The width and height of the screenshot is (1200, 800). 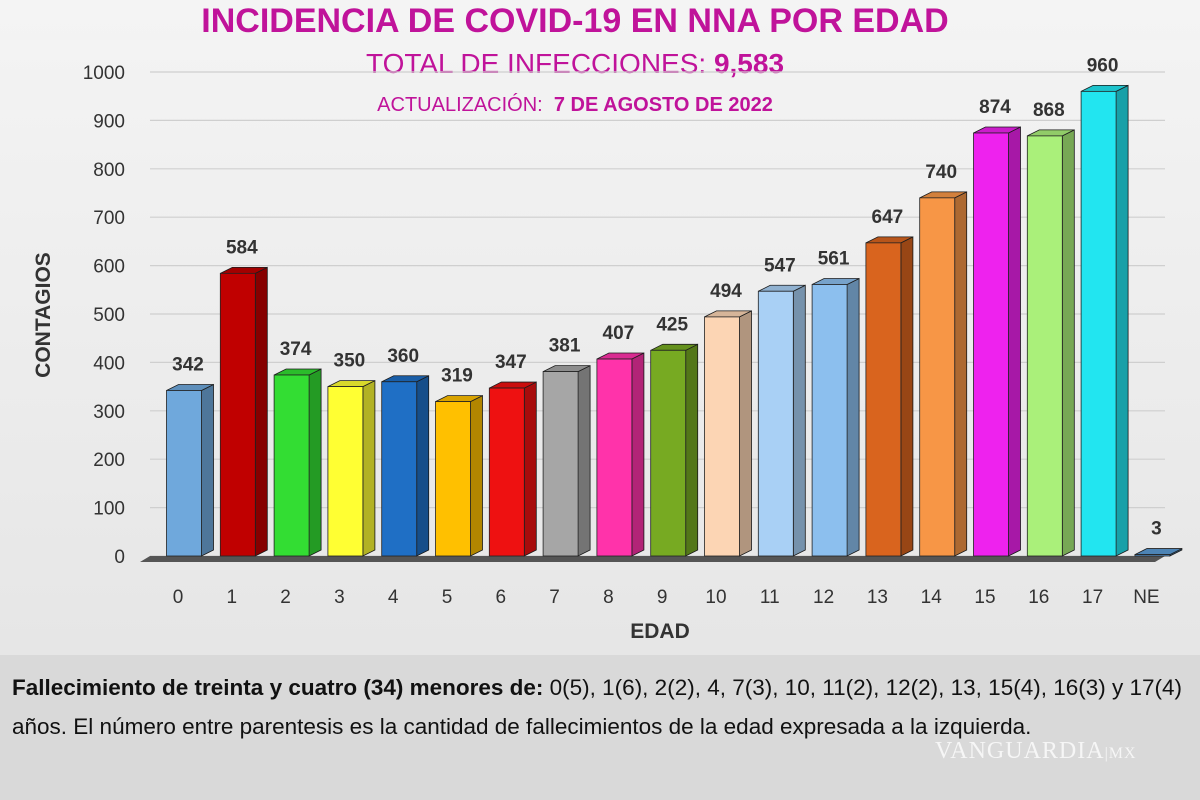 What do you see at coordinates (554, 597) in the screenshot?
I see `x-tick-label: 7` at bounding box center [554, 597].